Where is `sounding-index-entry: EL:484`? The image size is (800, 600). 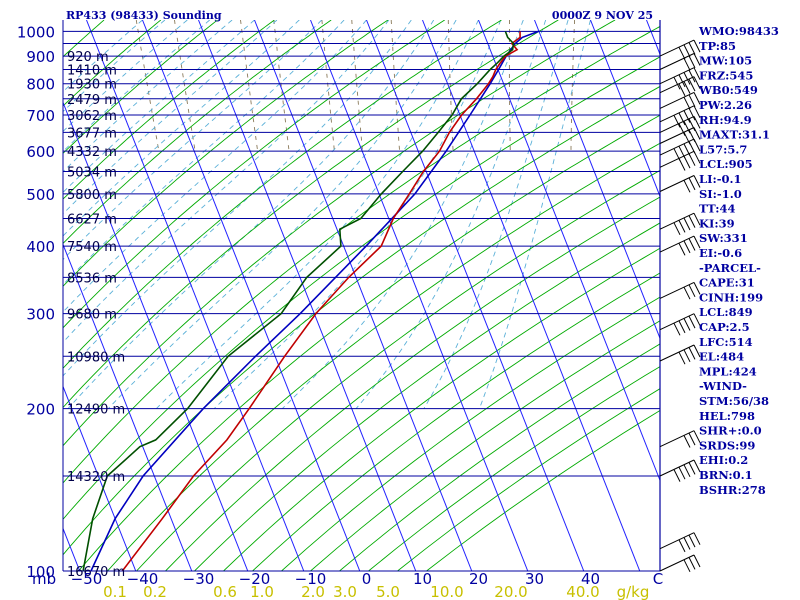
sounding-index-entry: EL:484 is located at coordinates (721, 357).